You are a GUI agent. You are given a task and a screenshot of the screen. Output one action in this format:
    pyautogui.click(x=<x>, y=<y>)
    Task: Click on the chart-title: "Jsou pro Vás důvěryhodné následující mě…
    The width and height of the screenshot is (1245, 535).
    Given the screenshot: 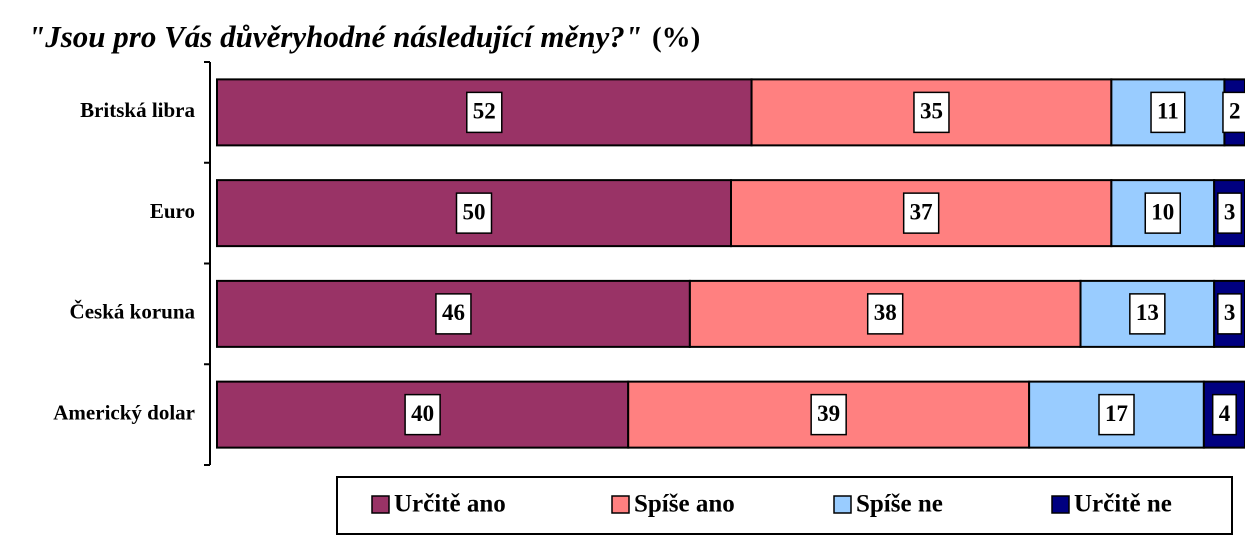 What is the action you would take?
    pyautogui.click(x=335, y=36)
    